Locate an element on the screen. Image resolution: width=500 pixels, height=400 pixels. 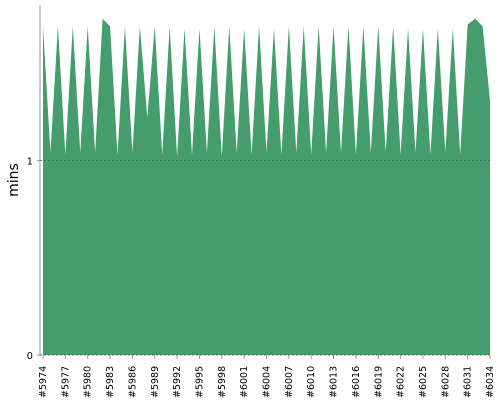
y-axis-label: mins is located at coordinates (14, 180).